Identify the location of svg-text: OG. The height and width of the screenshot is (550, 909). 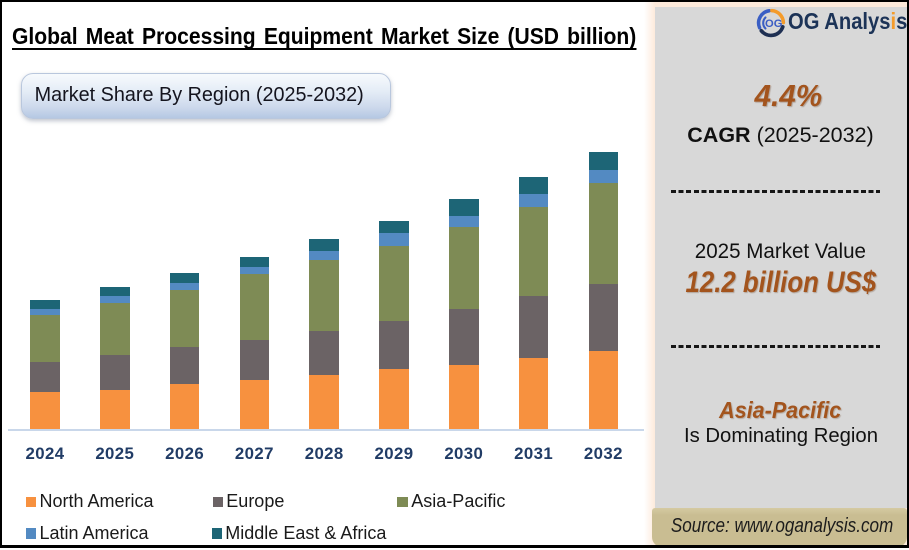
(774, 24).